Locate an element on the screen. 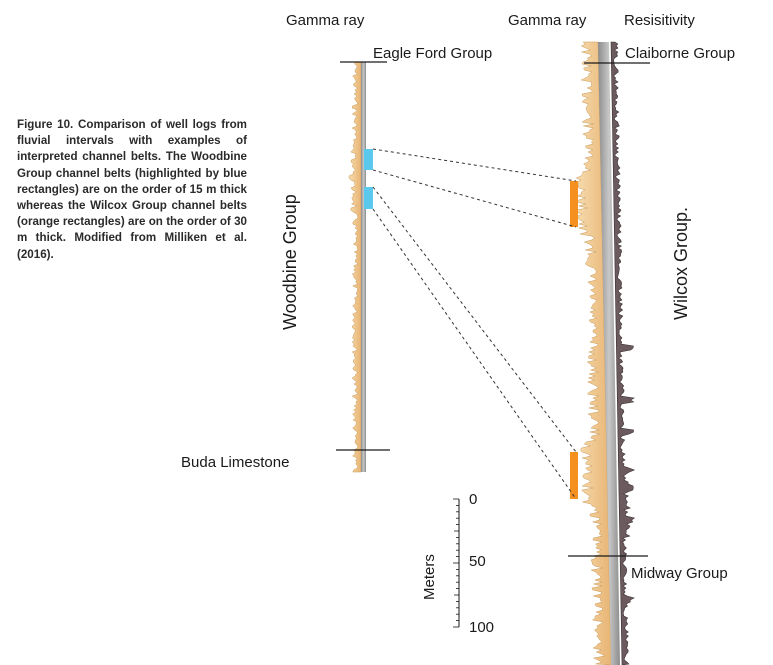 The width and height of the screenshot is (773, 665). woodbine-channel-belt-lower is located at coordinates (368, 198).